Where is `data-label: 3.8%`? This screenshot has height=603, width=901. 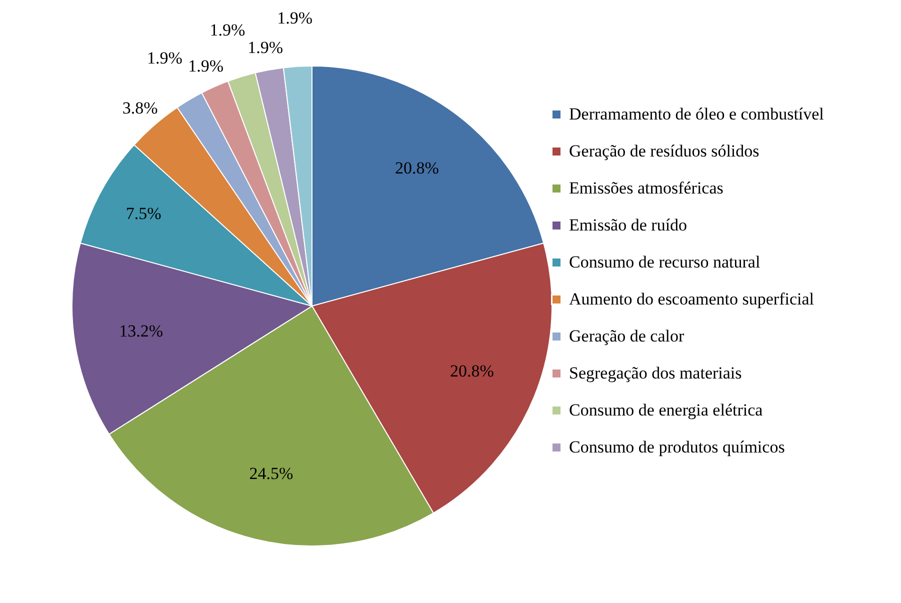 data-label: 3.8% is located at coordinates (140, 108).